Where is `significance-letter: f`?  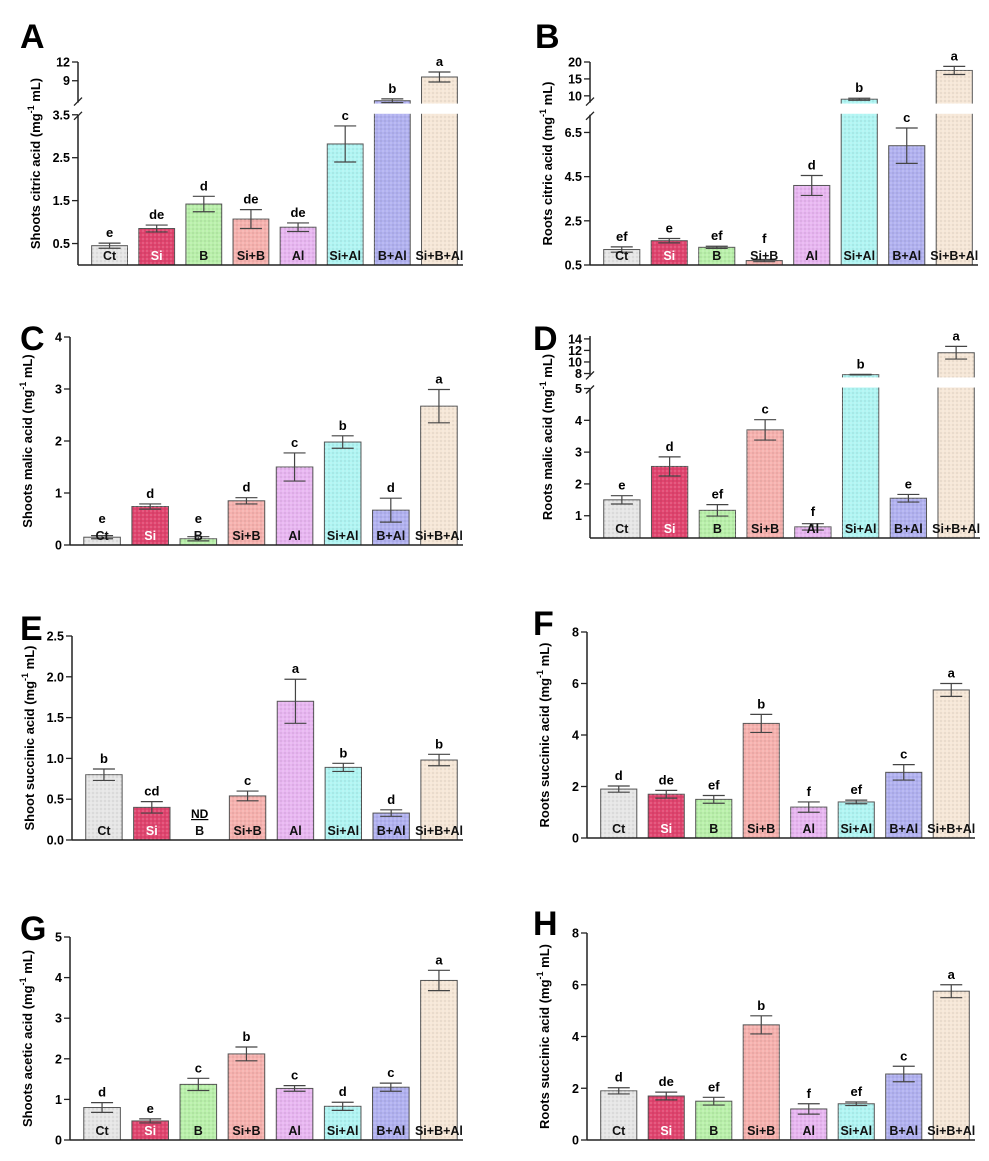
significance-letter: f is located at coordinates (764, 238).